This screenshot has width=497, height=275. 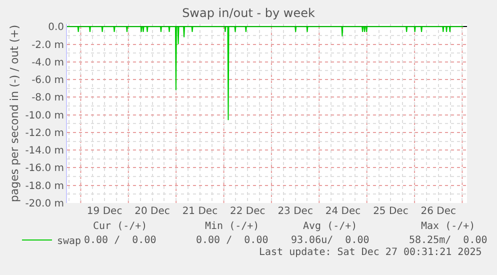 What do you see at coordinates (48, 62) in the screenshot?
I see `y-tick-label: -4.0 m` at bounding box center [48, 62].